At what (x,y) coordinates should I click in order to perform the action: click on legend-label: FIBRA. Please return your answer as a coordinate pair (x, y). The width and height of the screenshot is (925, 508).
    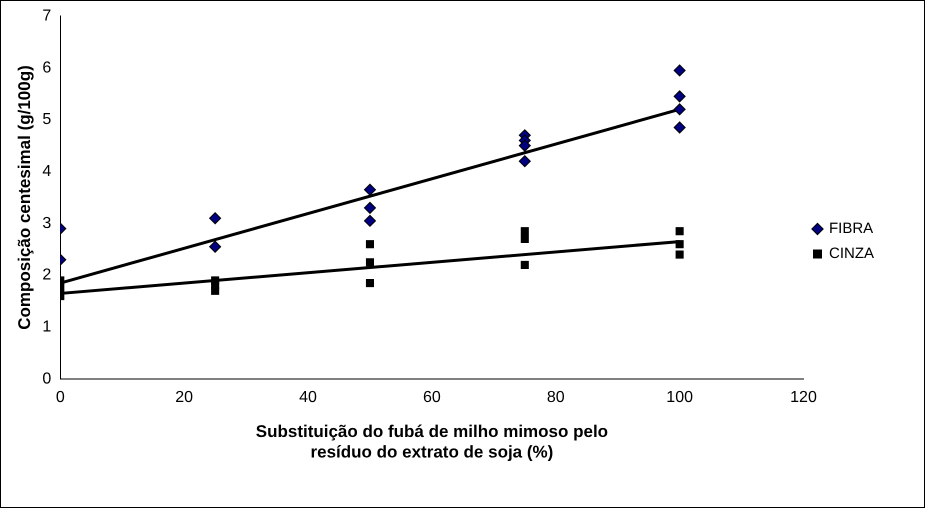
    Looking at the image, I should click on (851, 229).